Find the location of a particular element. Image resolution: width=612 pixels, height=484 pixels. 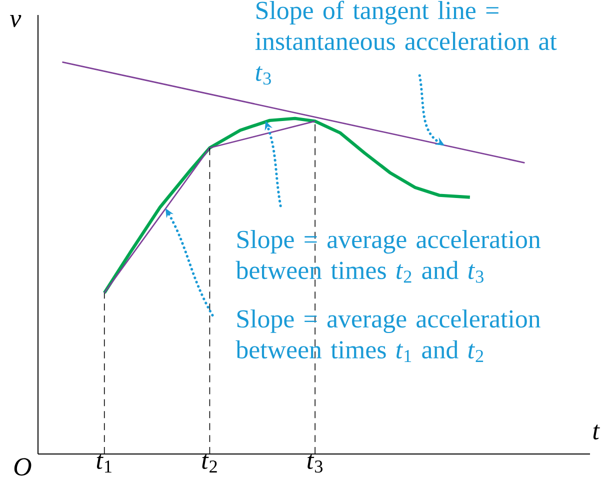

x-axis-title: t is located at coordinates (596, 432).